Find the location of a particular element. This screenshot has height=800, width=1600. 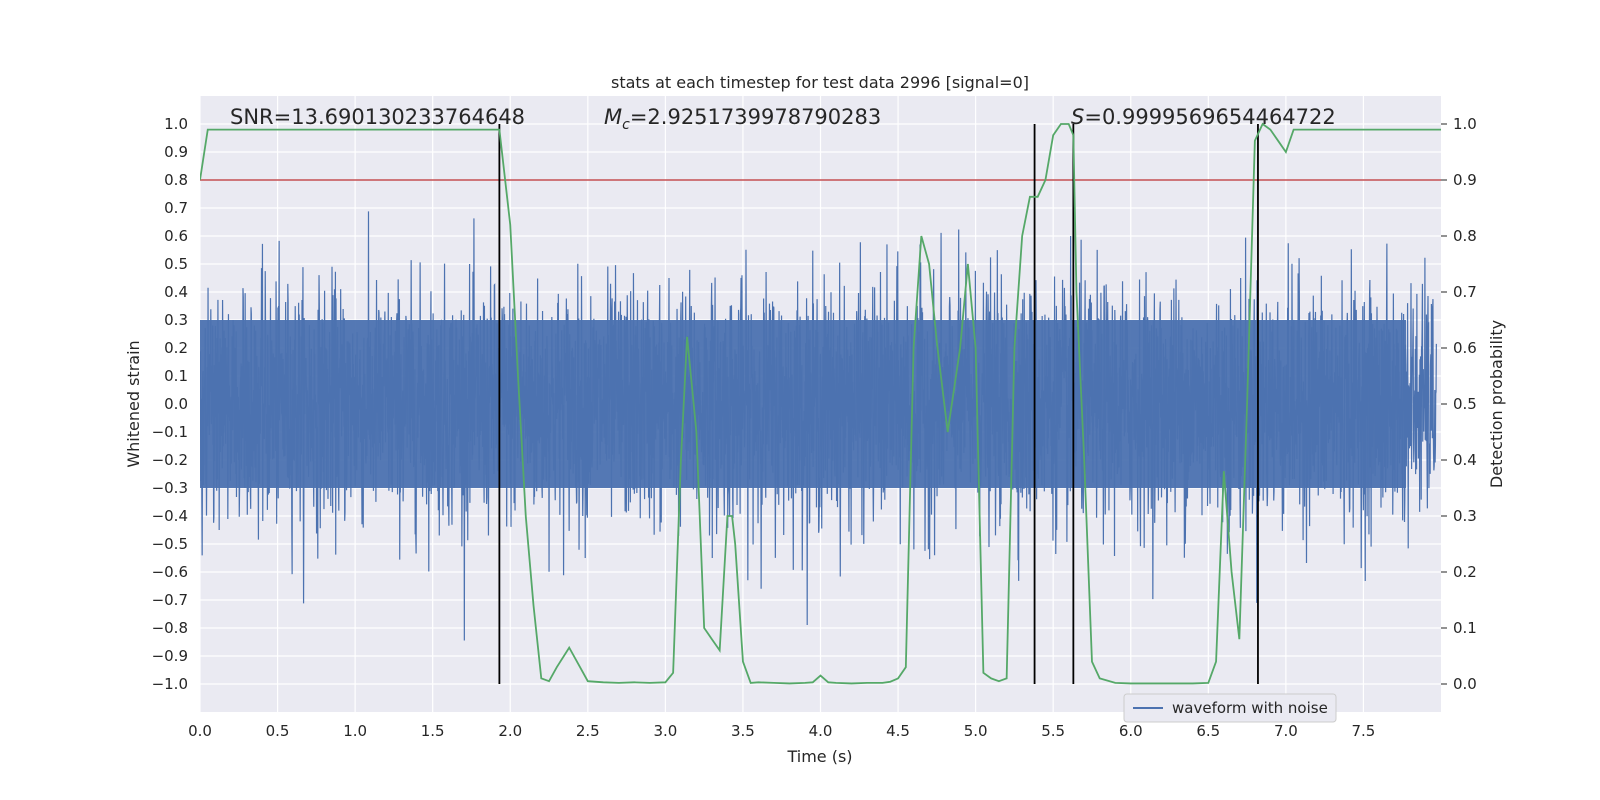

snr-s-annotation: S=0.9999569654464722 is located at coordinates (1203, 117).